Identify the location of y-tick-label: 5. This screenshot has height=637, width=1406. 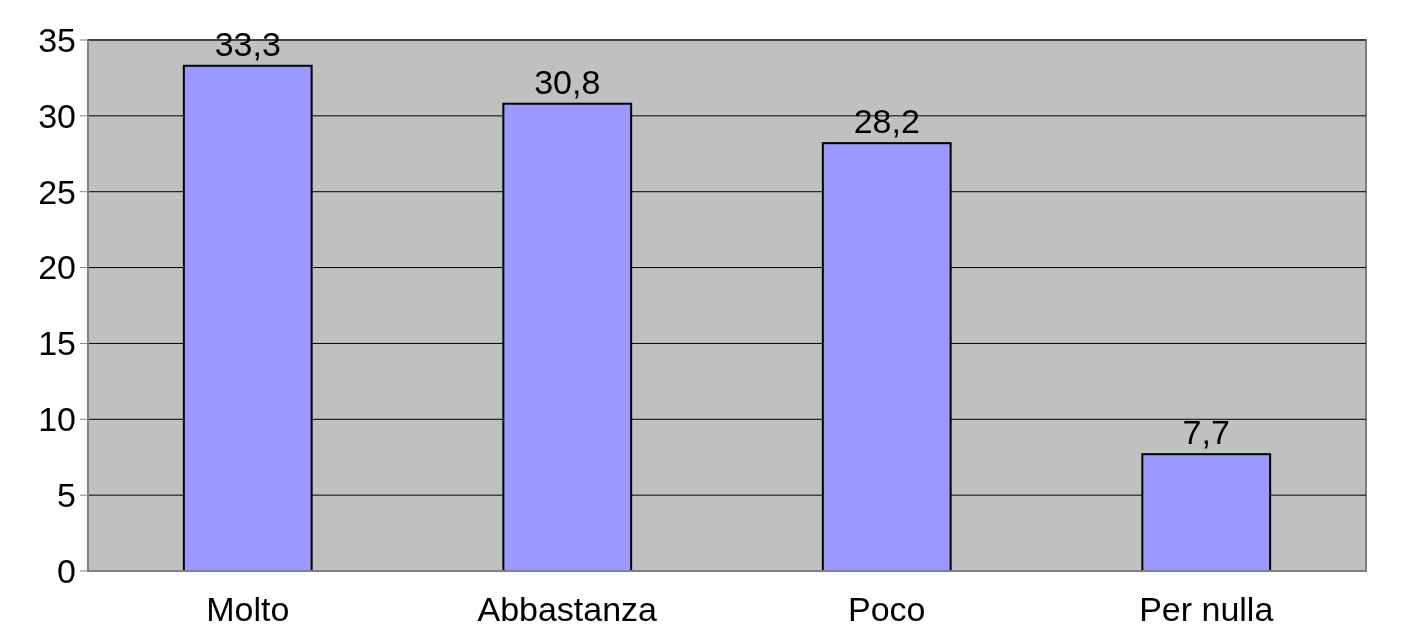
(66, 495).